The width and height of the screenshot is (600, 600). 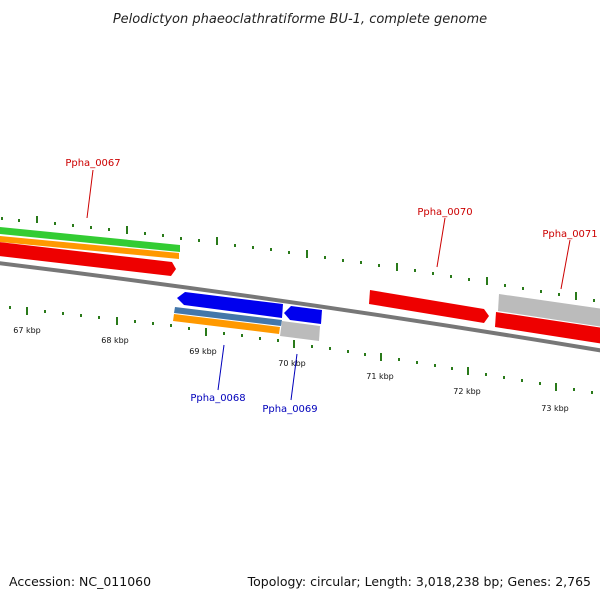 I want to click on scale-label: 67 kbp, so click(x=27, y=330).